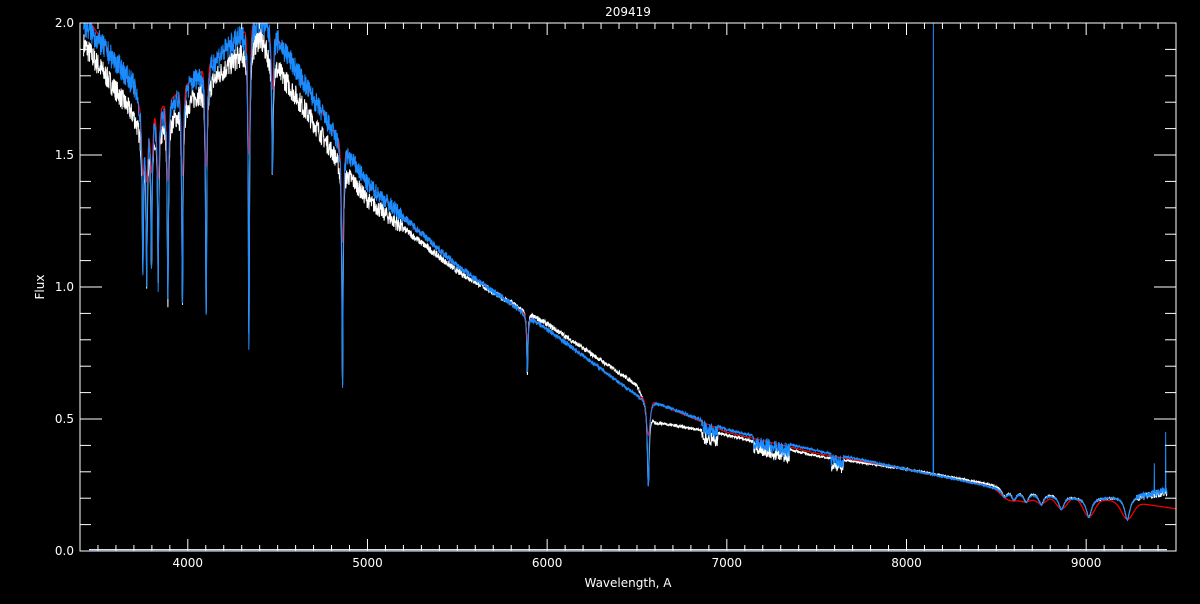 This screenshot has width=1200, height=604. I want to click on y-axis-label: Flux, so click(40, 287).